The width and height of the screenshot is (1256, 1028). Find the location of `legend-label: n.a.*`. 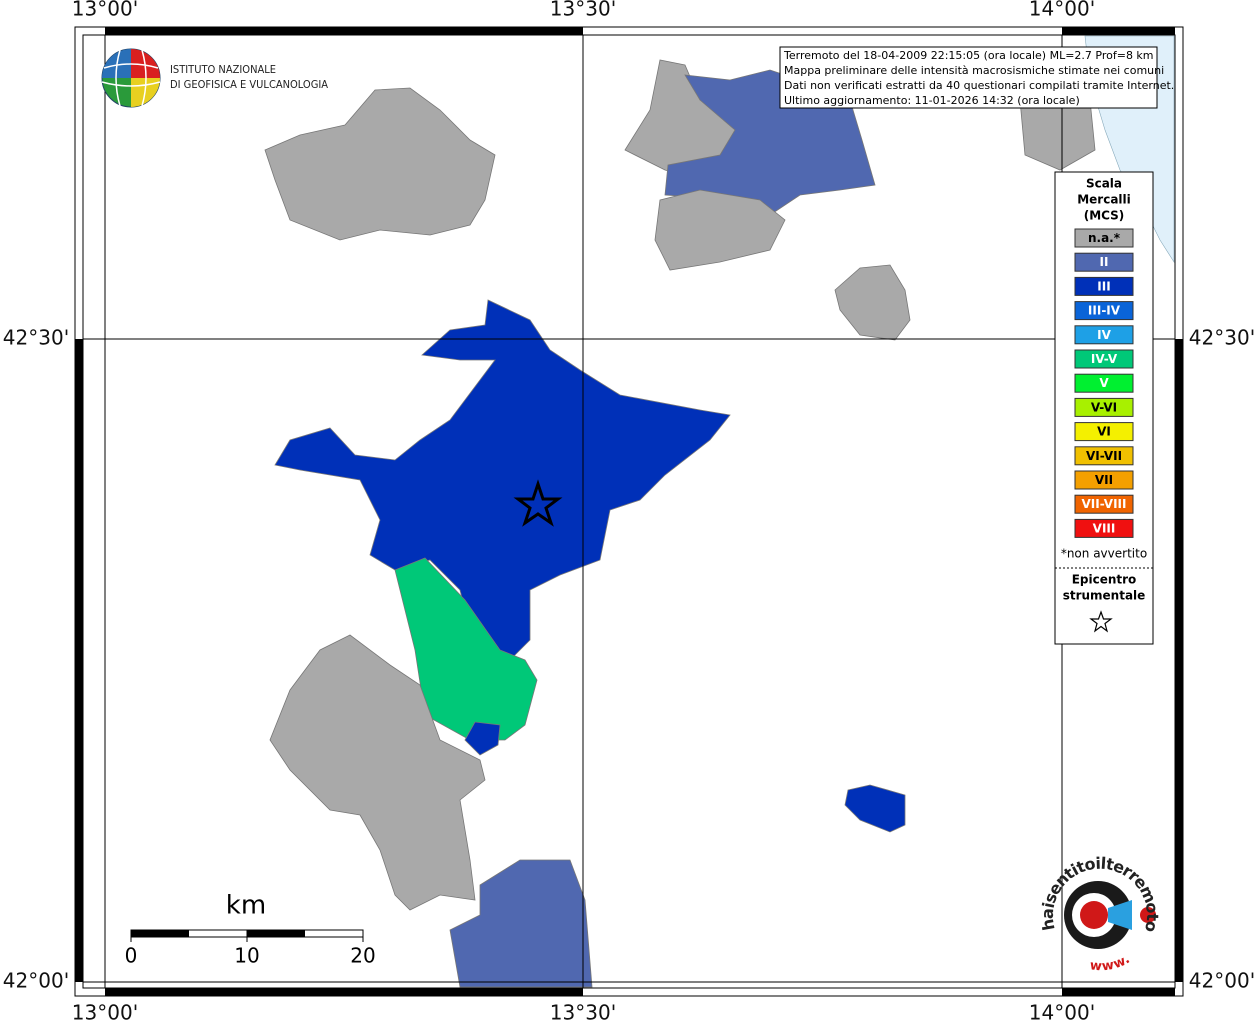

legend-label: n.a.* is located at coordinates (1104, 238).